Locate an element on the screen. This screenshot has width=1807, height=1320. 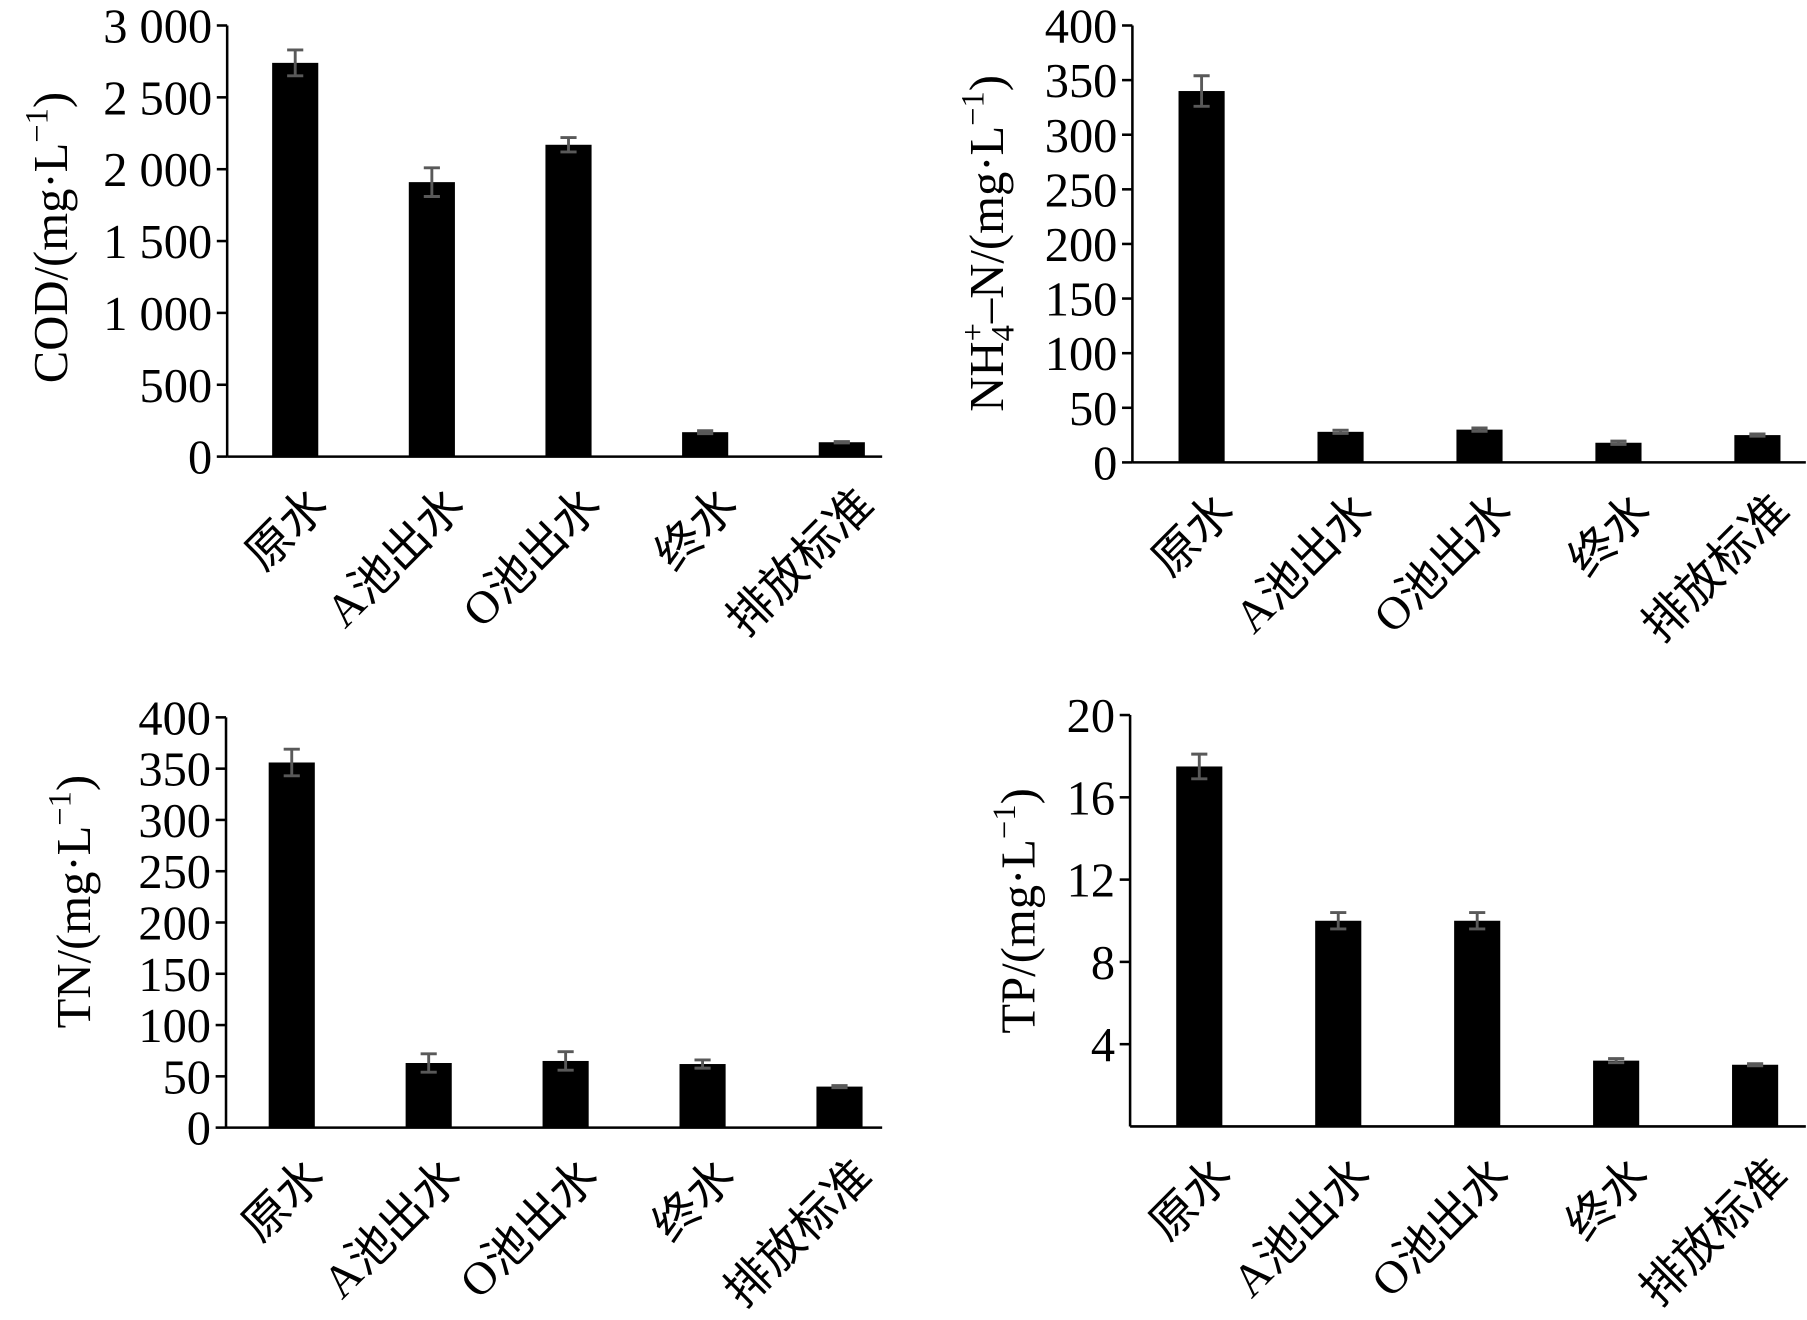
y-axis-label-part-2-1: −1 is located at coordinates (59, 808).